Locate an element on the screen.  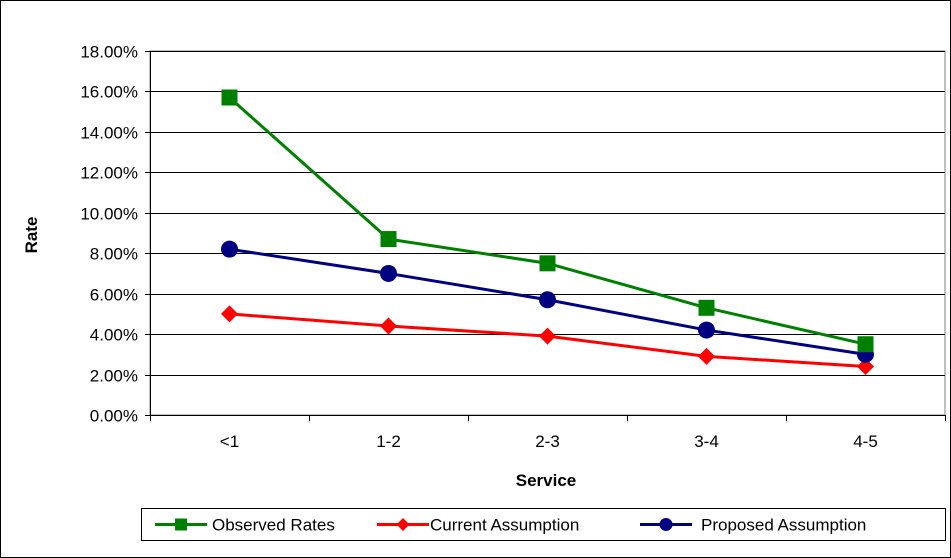
y-tick-label: 6.00% is located at coordinates (114, 295).